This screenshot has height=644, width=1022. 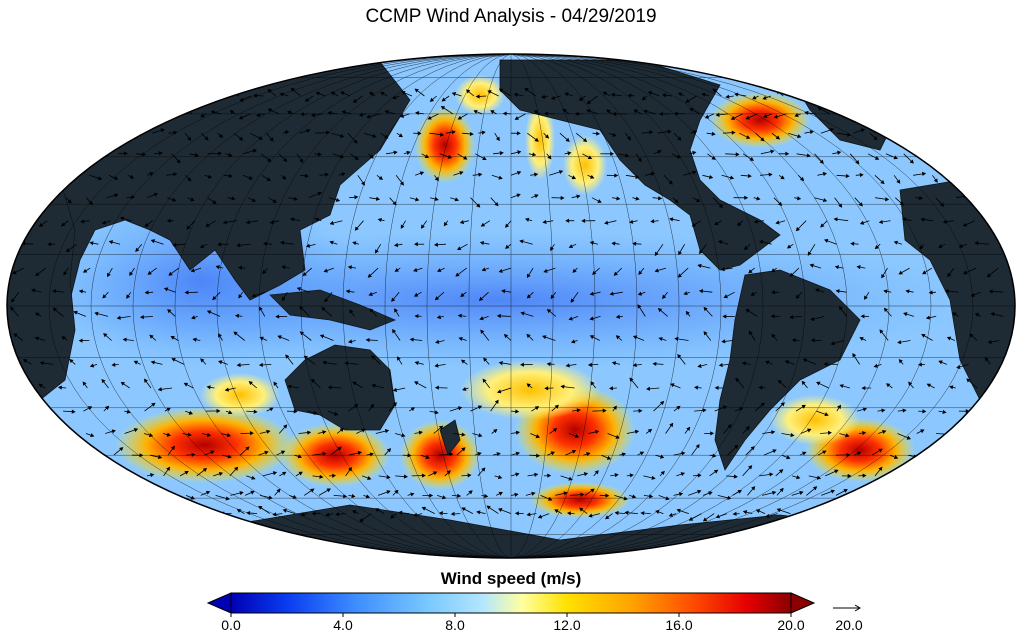 I want to click on south-america-landmass, so click(x=787, y=370).